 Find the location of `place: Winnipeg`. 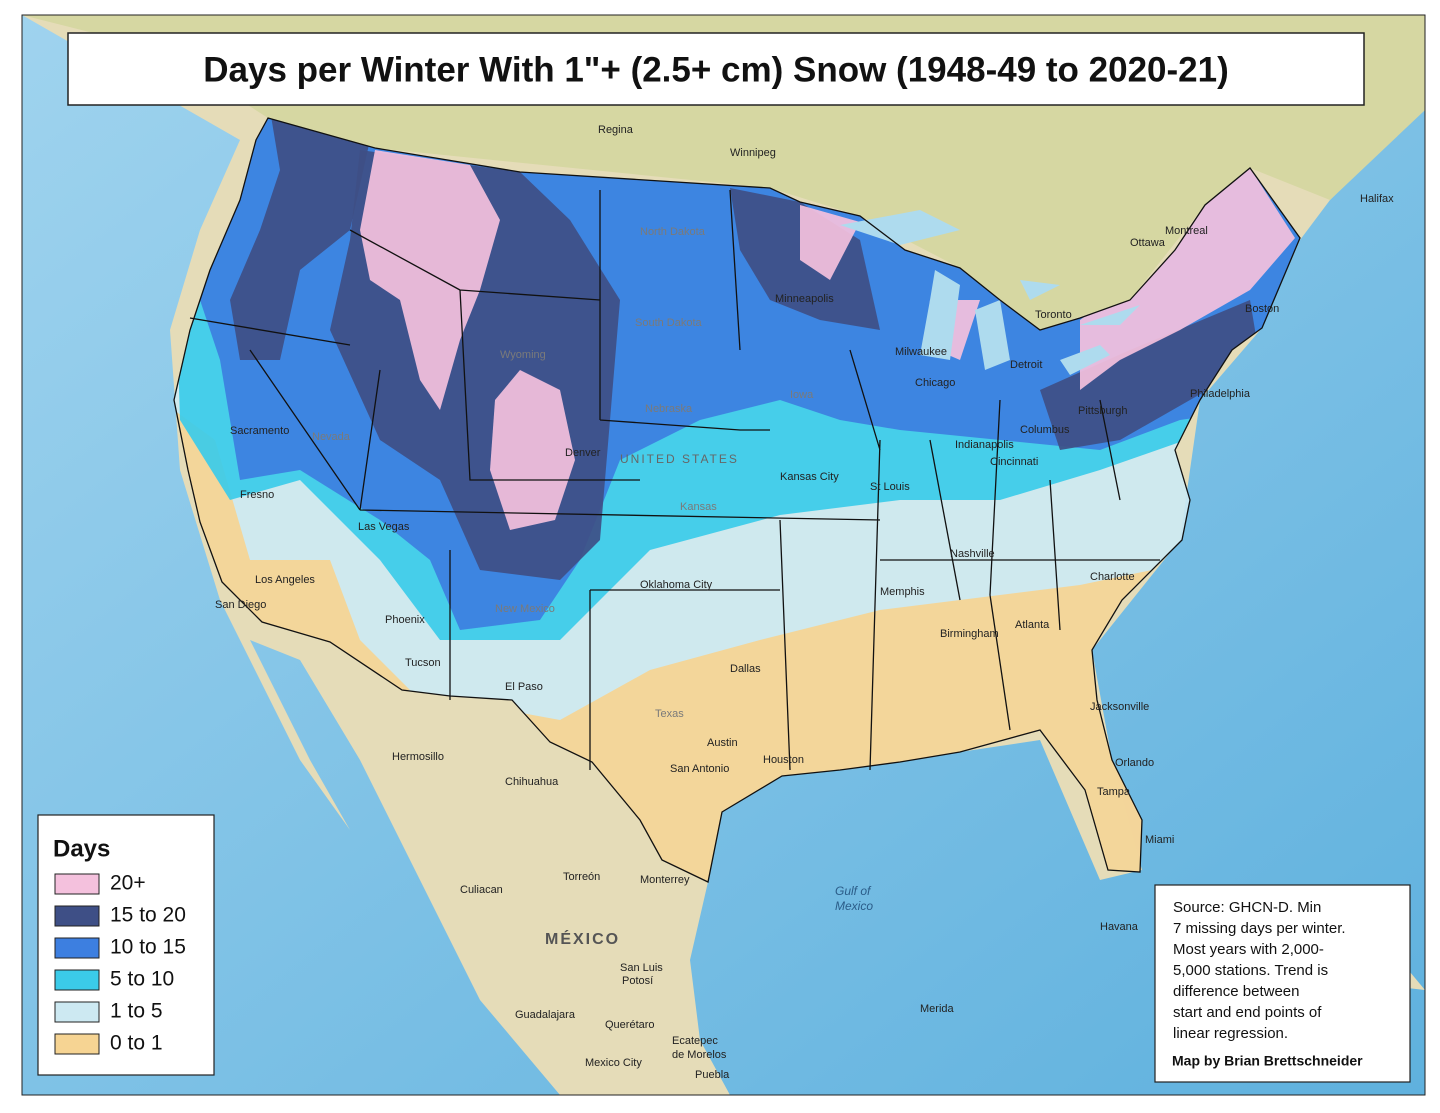

place: Winnipeg is located at coordinates (753, 153).